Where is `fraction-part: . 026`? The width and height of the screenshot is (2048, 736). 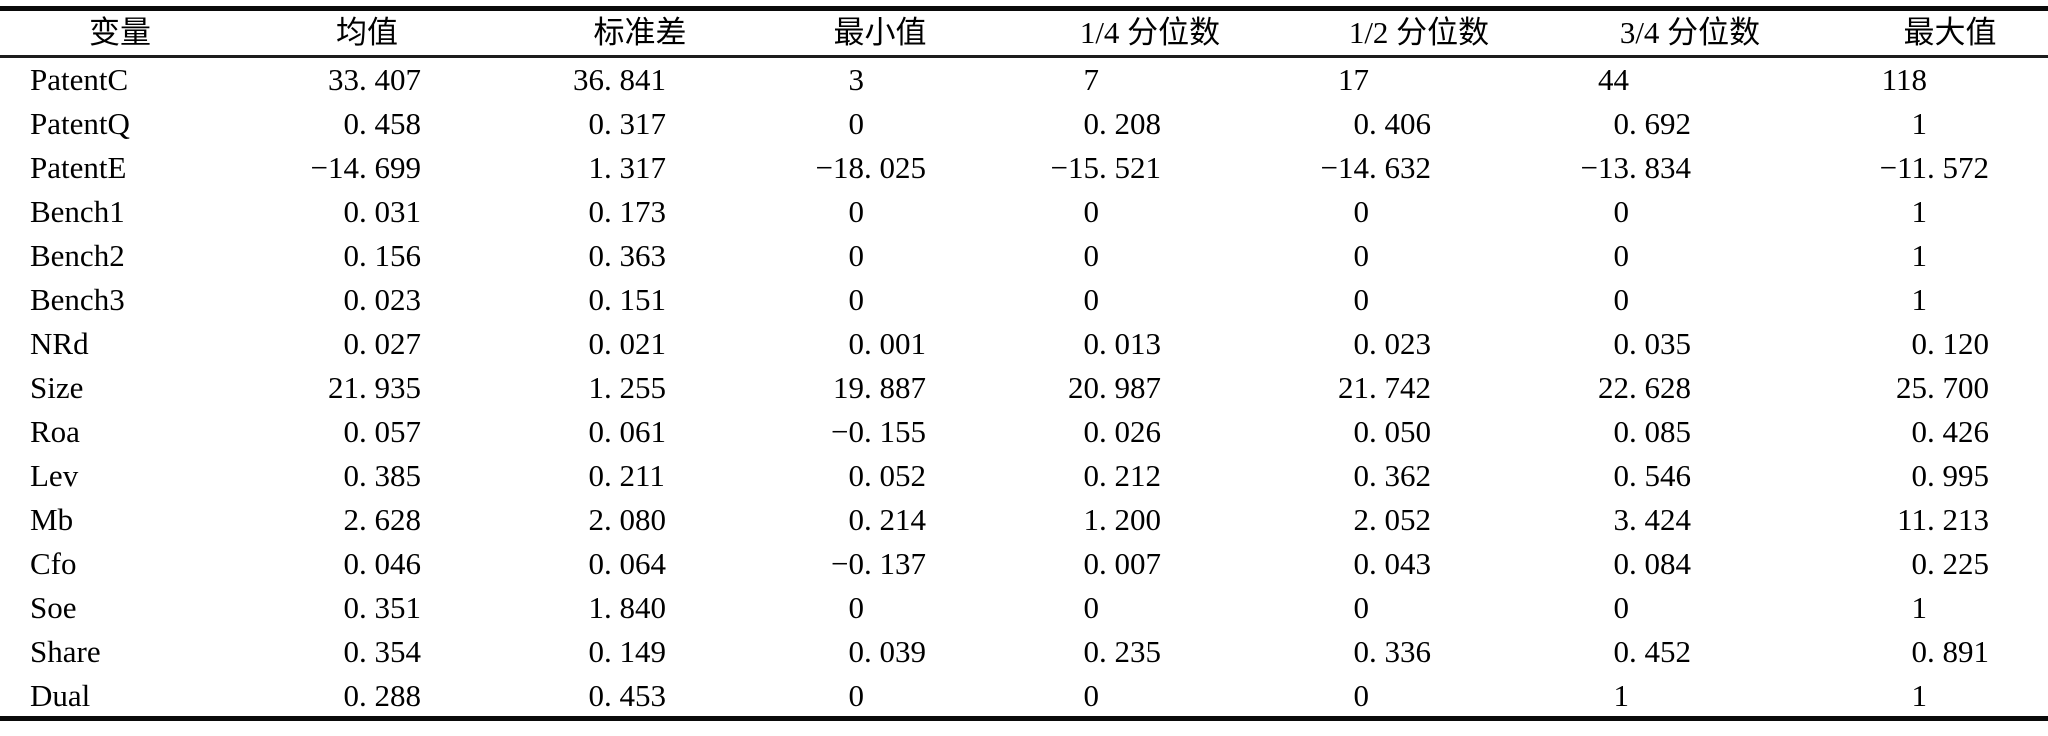 fraction-part: . 026 is located at coordinates (1130, 431).